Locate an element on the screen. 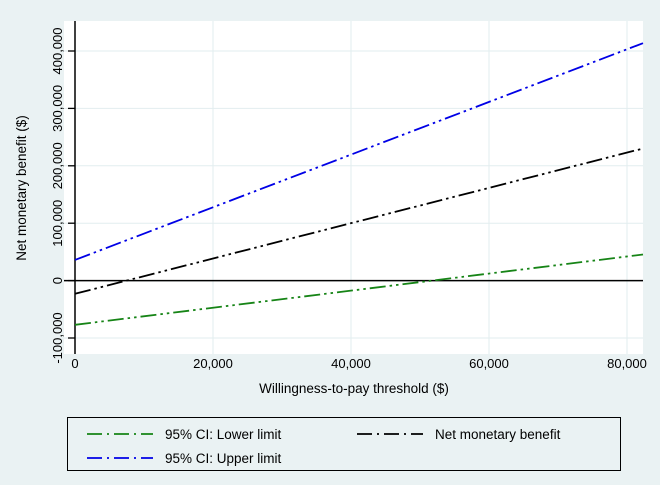 The image size is (660, 485). legend-entry-upper-ci: 95% CI: Upper limit is located at coordinates (183, 458).